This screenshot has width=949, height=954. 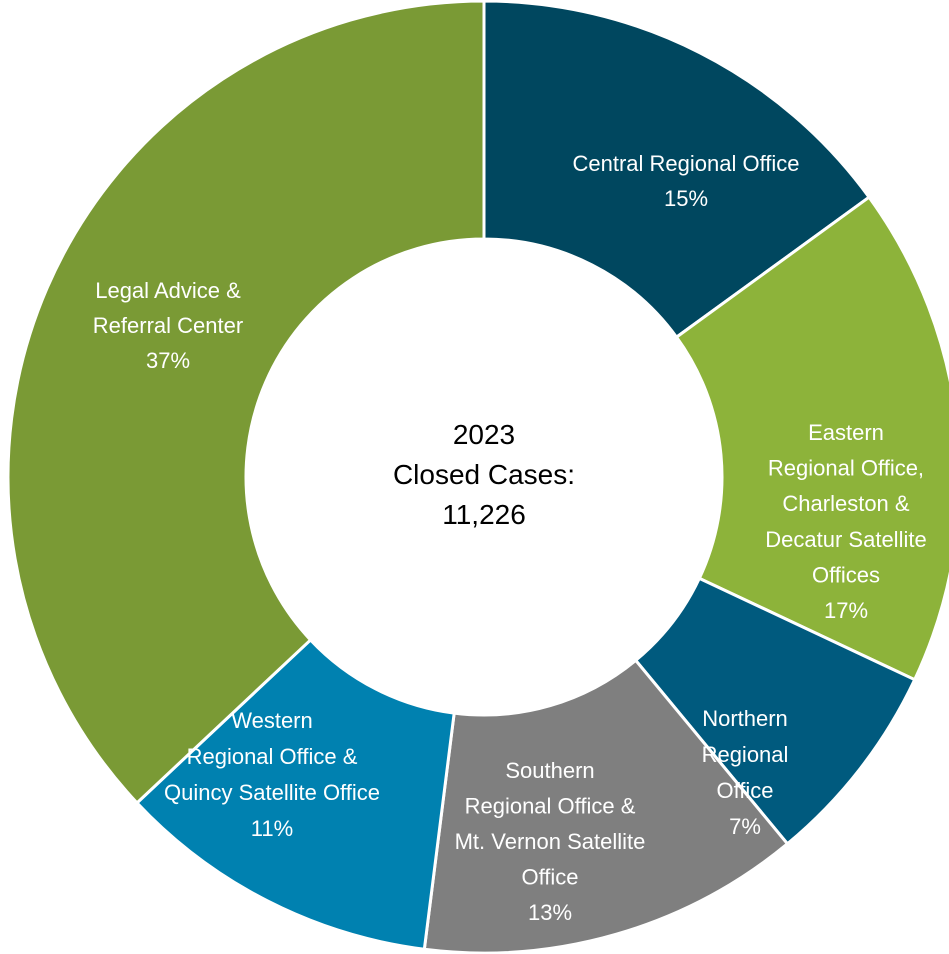 I want to click on slice-label-line: Regional Office,, so click(x=846, y=467).